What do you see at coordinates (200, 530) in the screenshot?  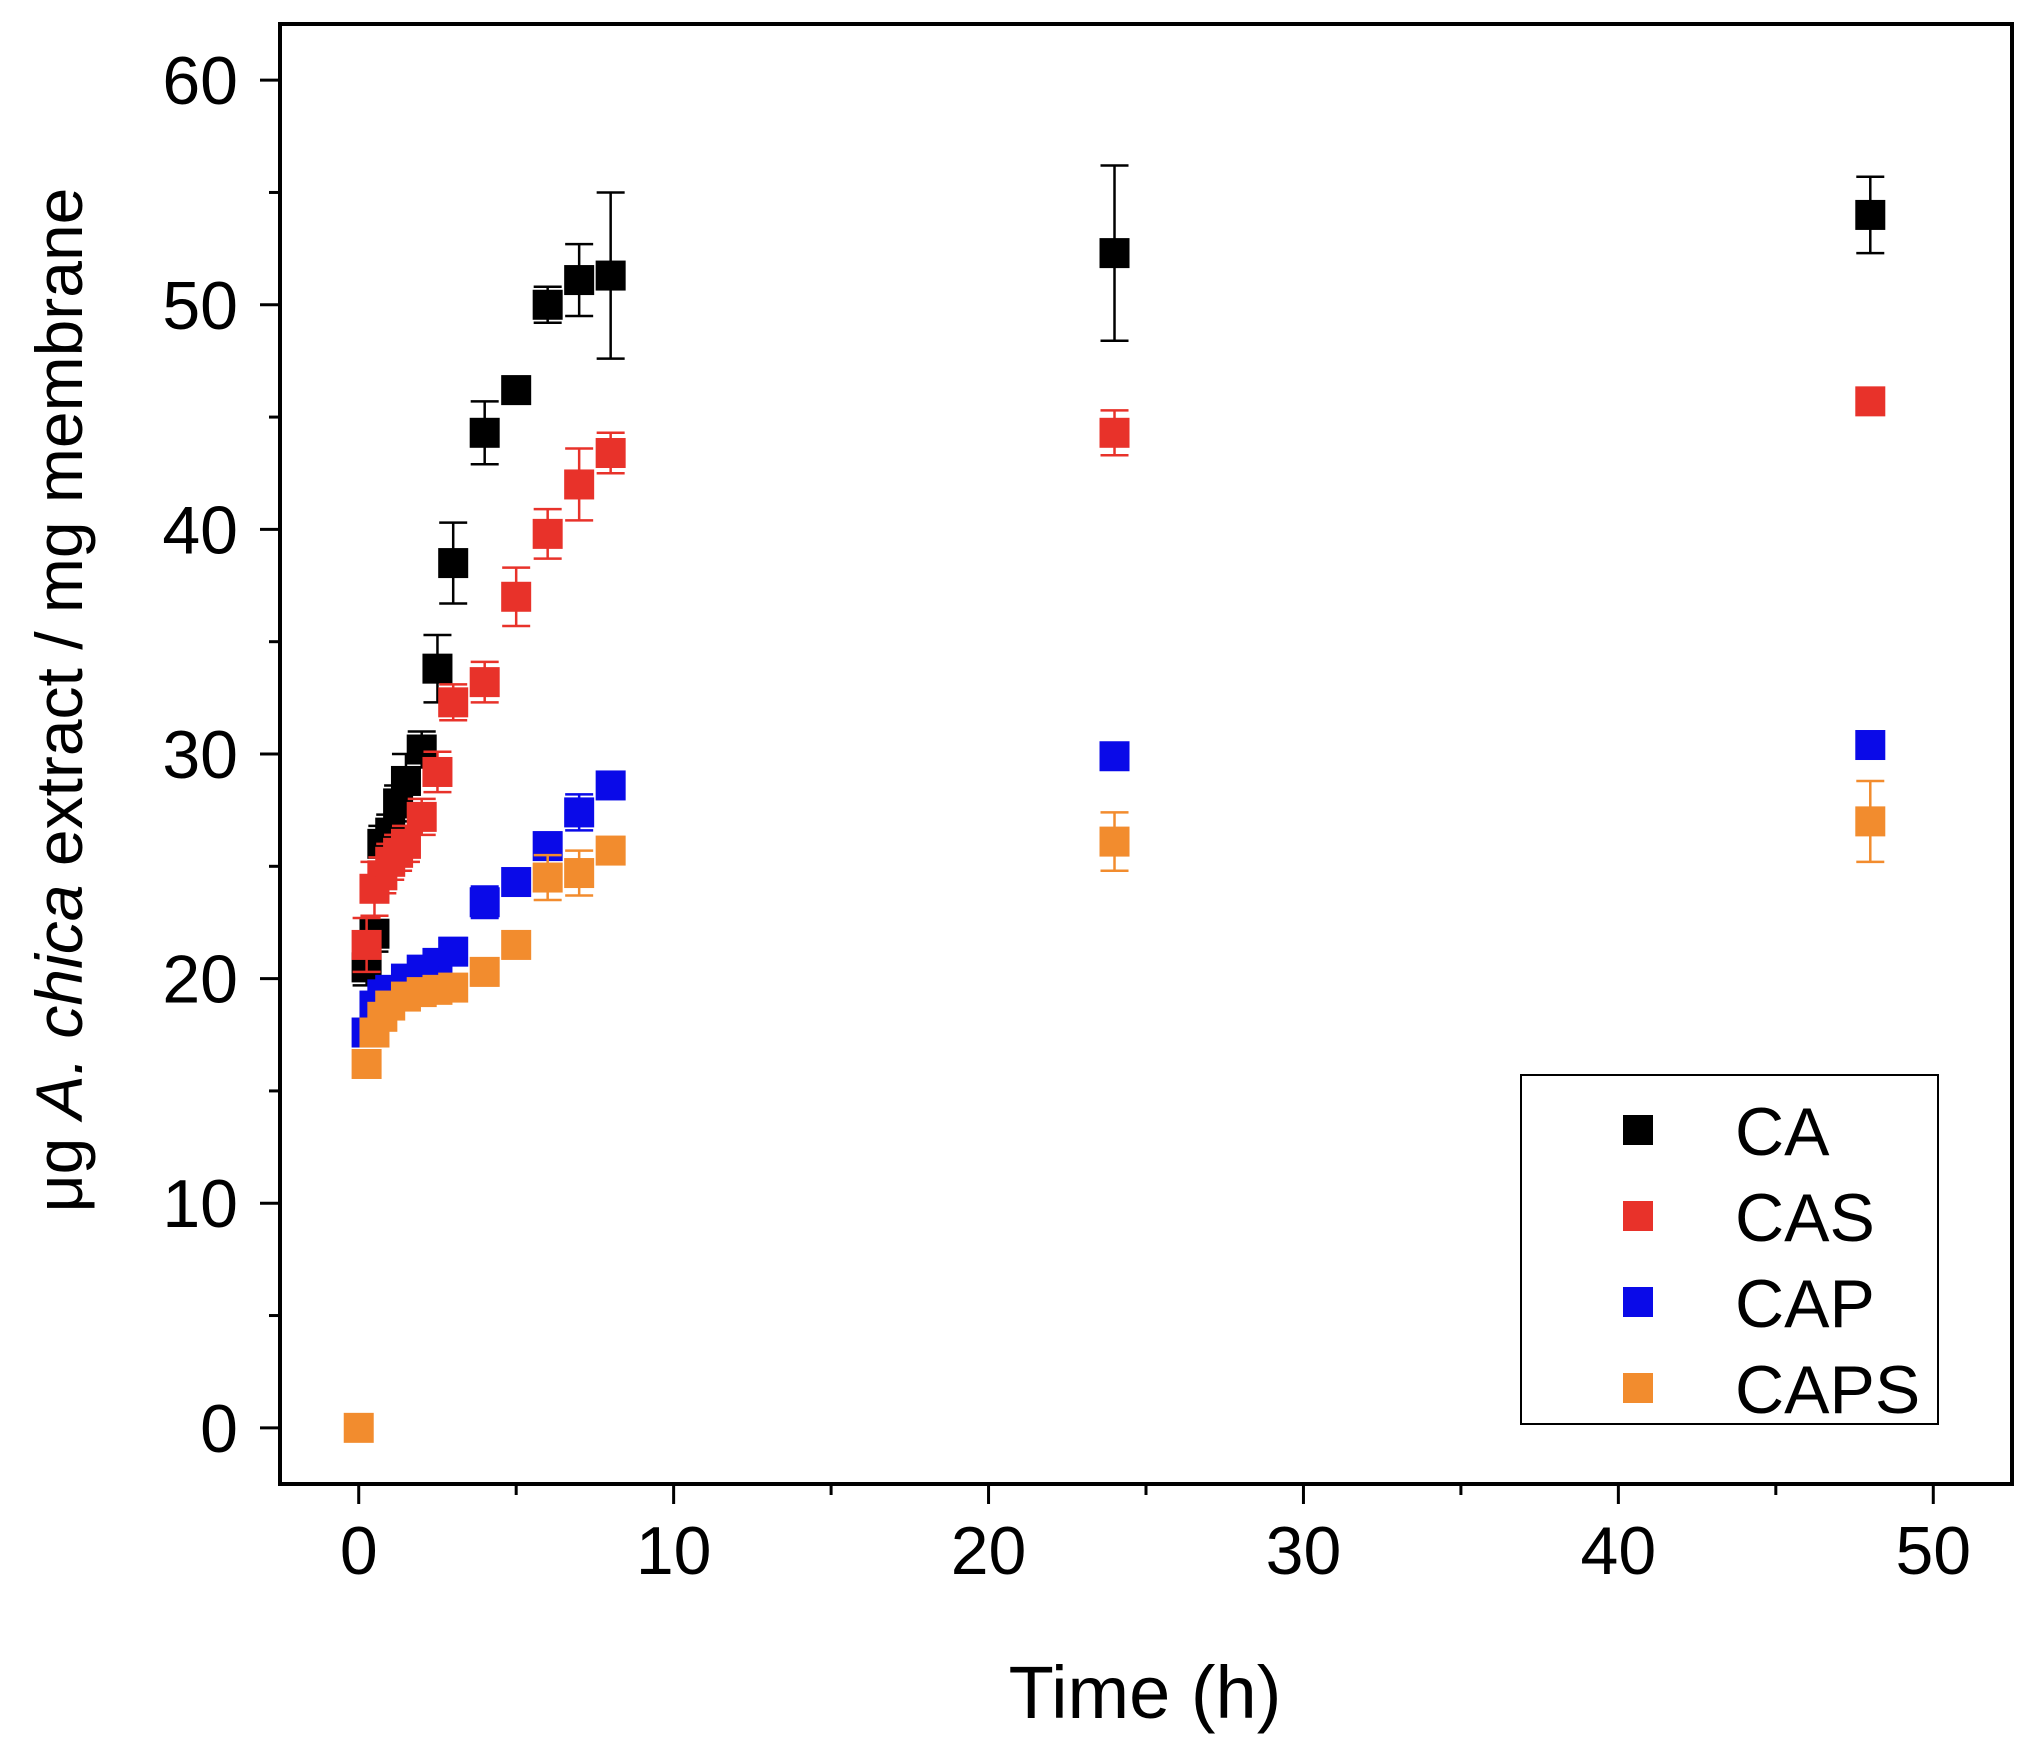 I see `y-tick-label: 40` at bounding box center [200, 530].